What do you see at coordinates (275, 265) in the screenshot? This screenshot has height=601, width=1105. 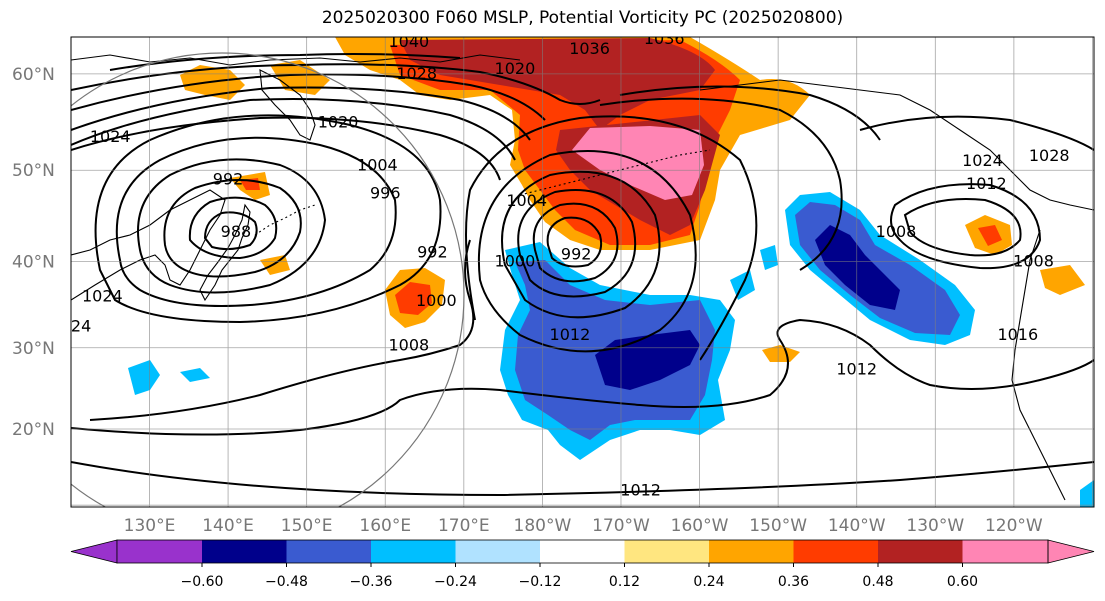 I see `pv-patch-sea-of-japan` at bounding box center [275, 265].